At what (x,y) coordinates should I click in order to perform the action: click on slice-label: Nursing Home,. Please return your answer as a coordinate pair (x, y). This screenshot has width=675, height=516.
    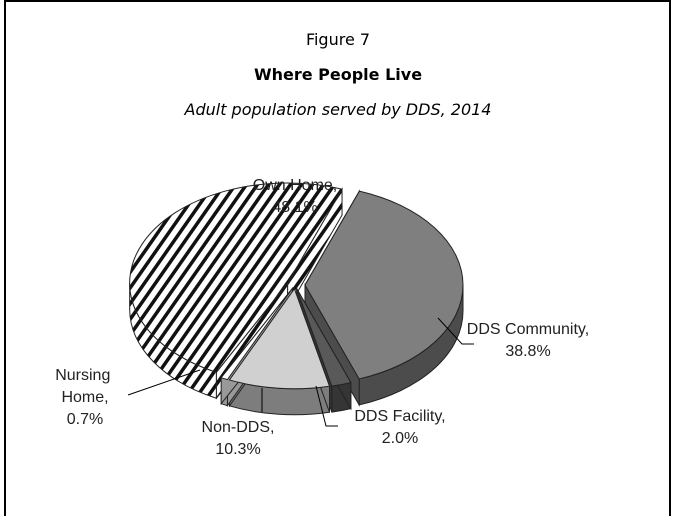
    Looking at the image, I should click on (85, 386).